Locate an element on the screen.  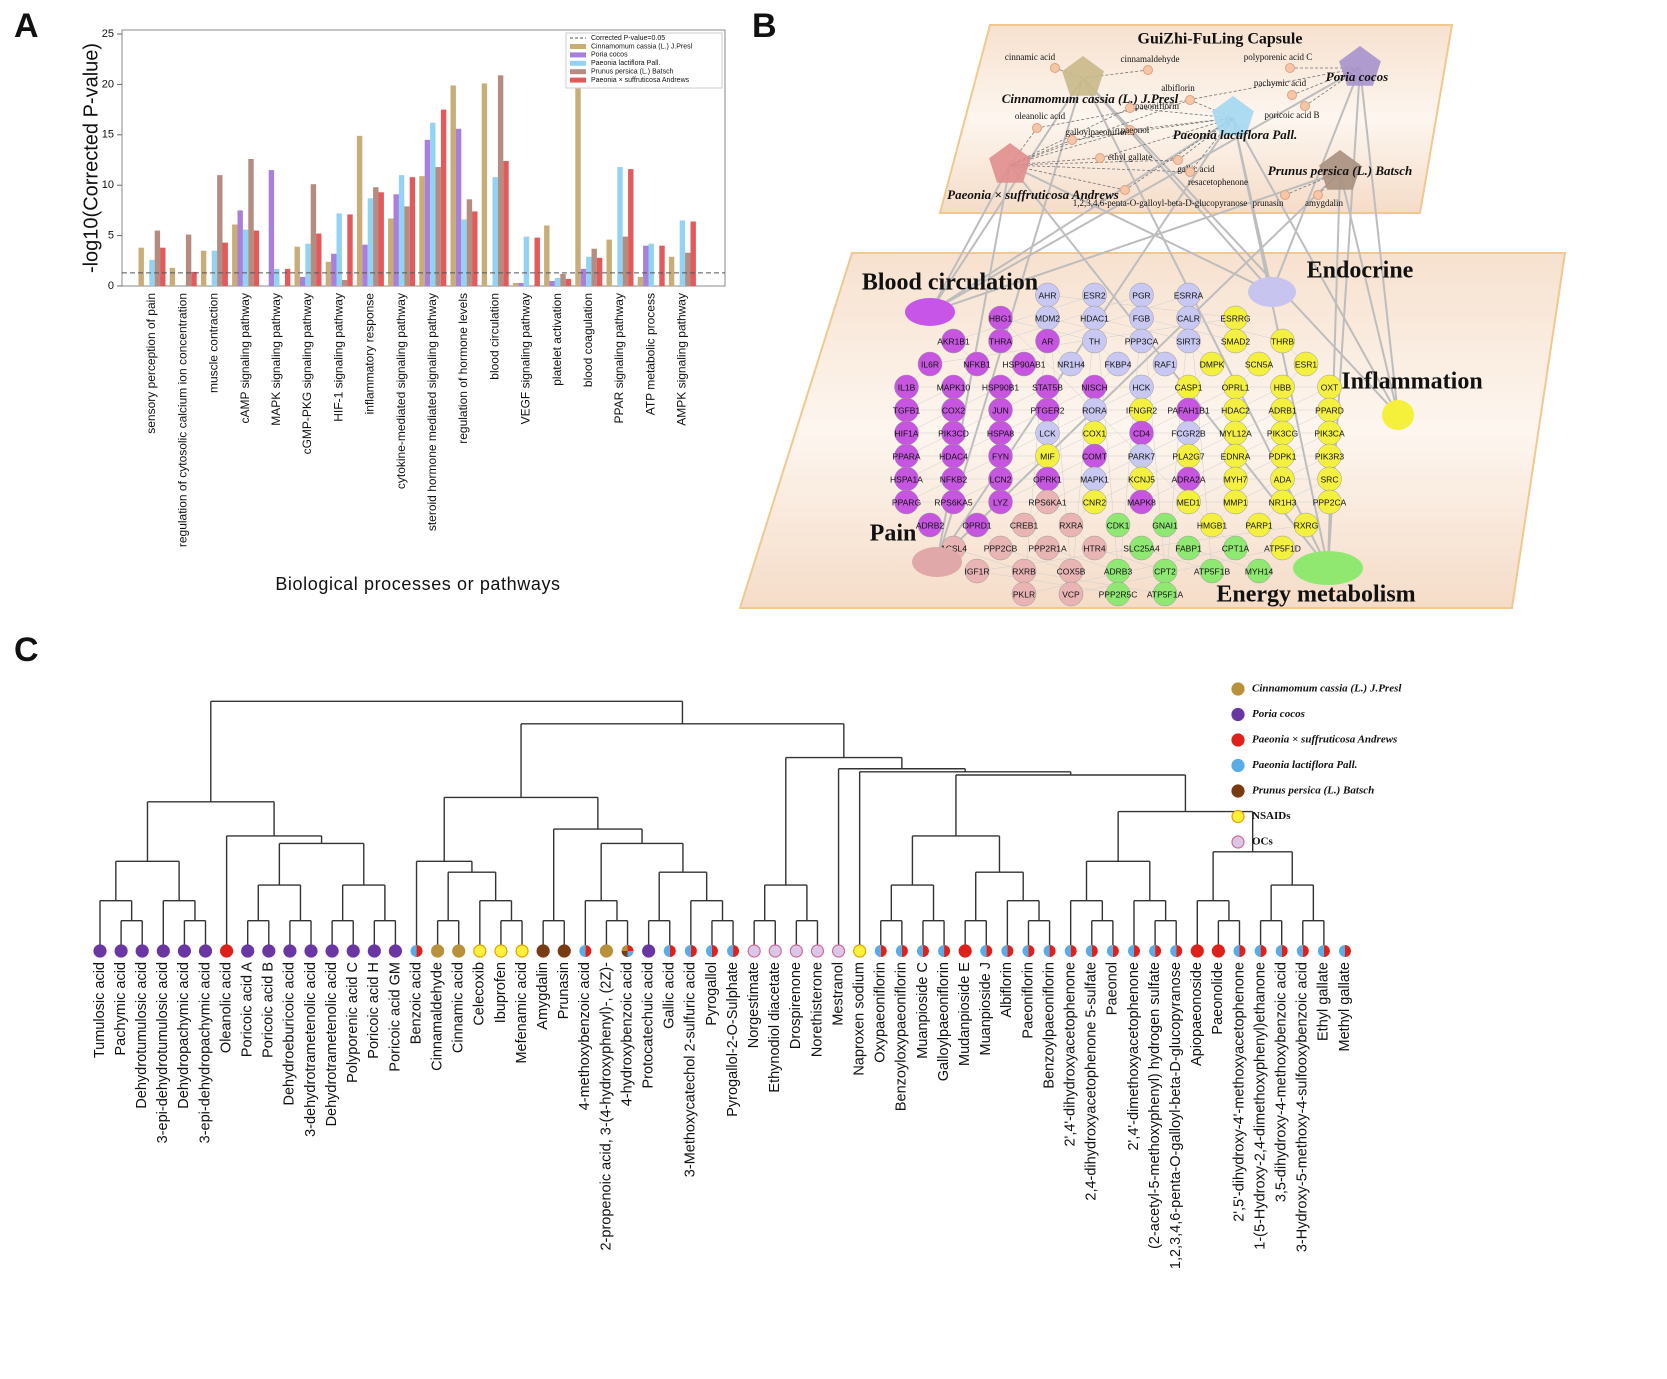
gene-label: MDM2 is located at coordinates (1047, 318).